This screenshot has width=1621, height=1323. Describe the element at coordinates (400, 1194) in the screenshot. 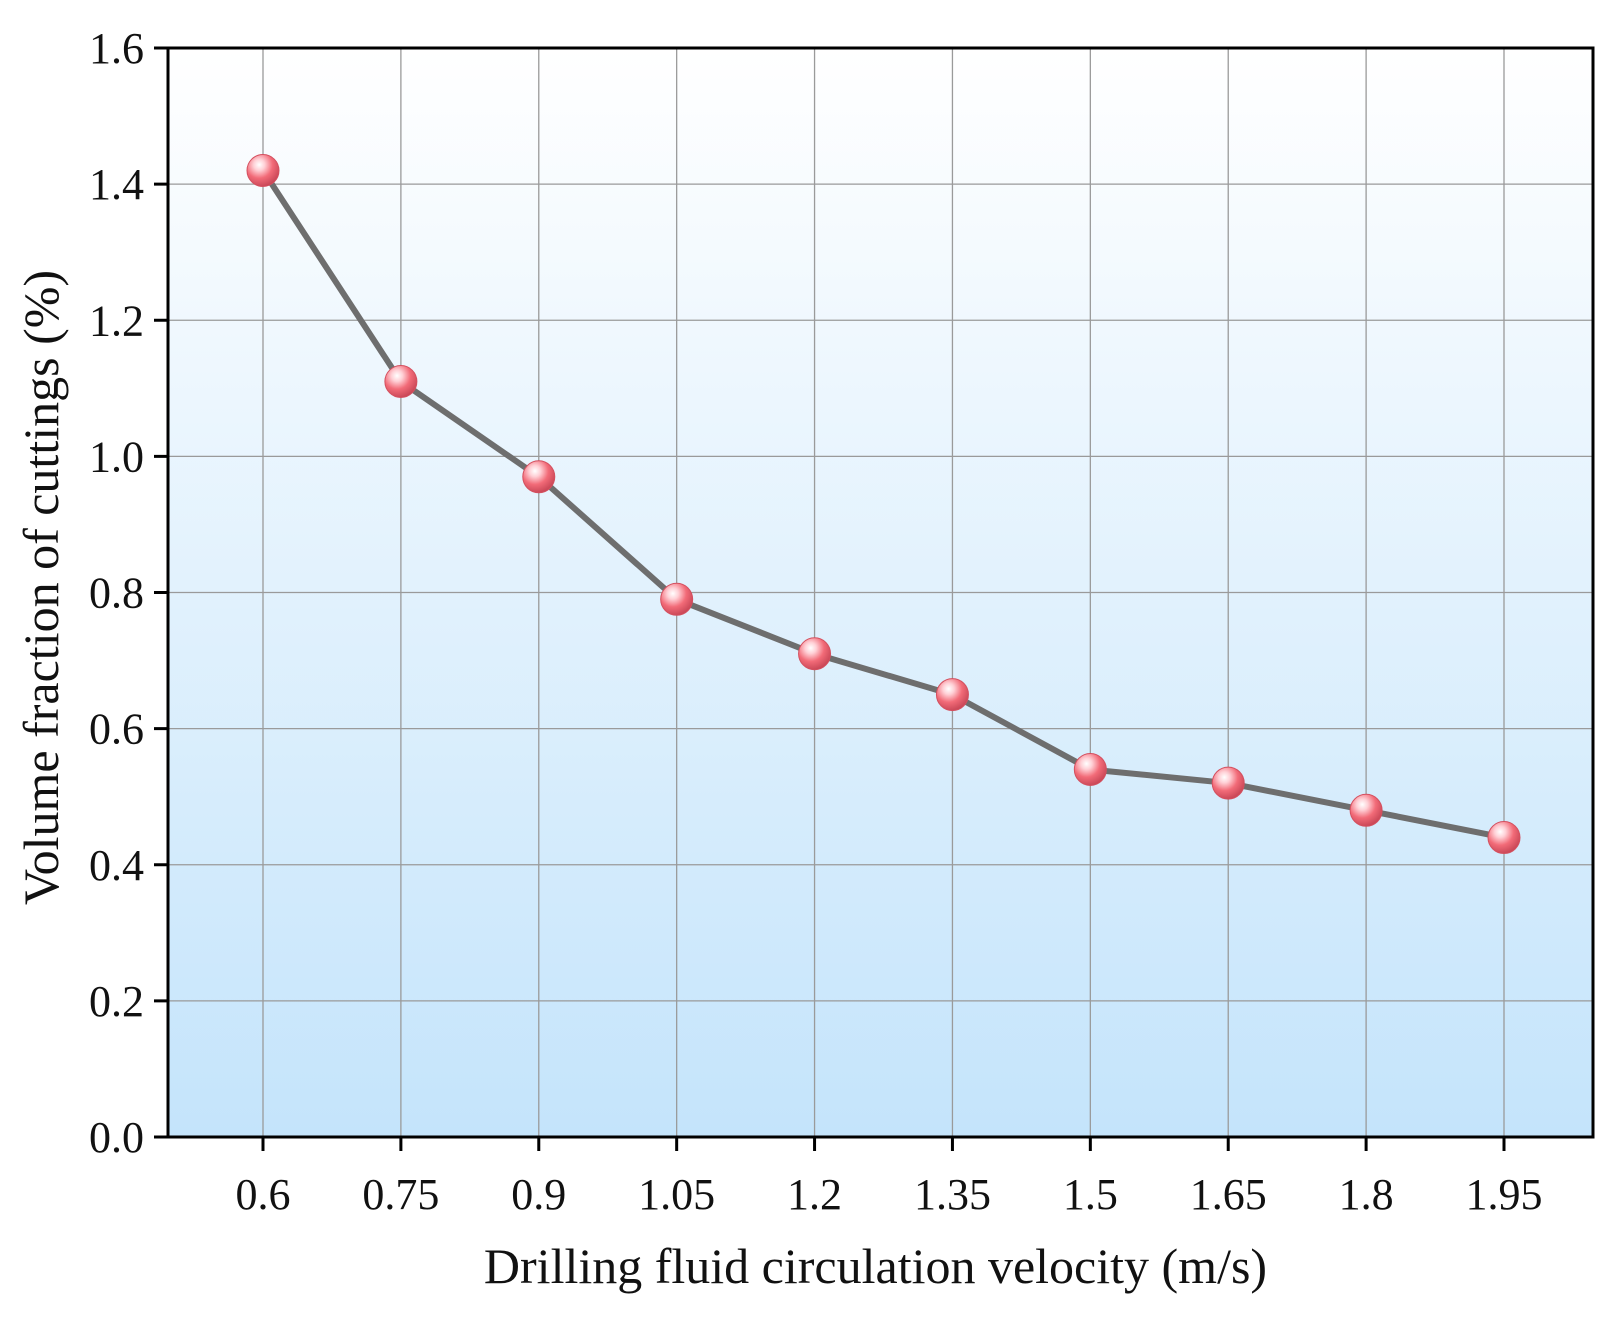

I see `x-tick-label: 0.75` at that location.